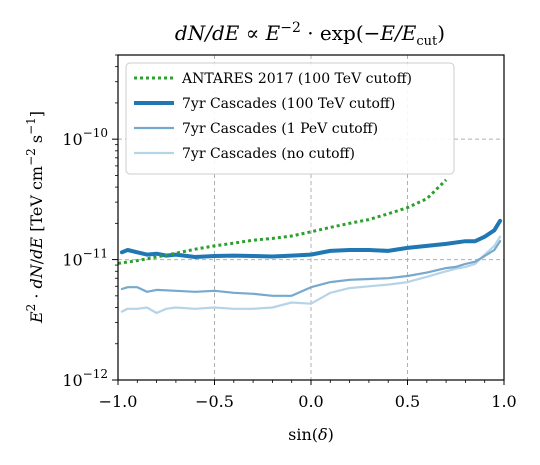  I want to click on y-tick-label: 10−10, so click(85, 137).